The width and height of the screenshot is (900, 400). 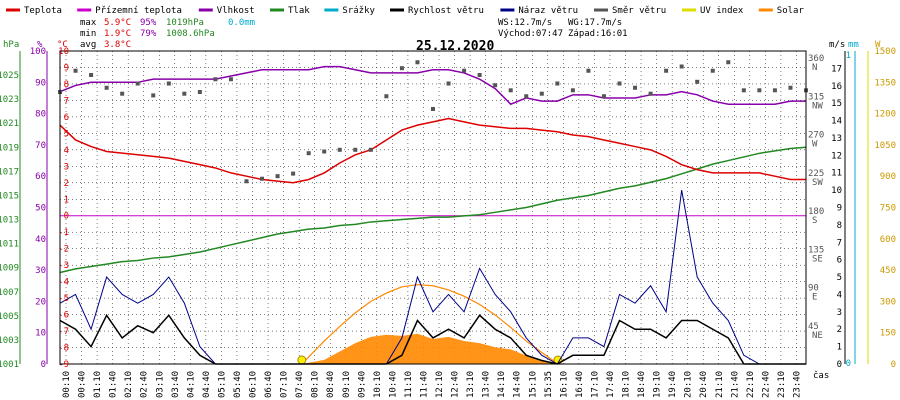 I want to click on x-tick-label: 21:40, so click(x=735, y=384).